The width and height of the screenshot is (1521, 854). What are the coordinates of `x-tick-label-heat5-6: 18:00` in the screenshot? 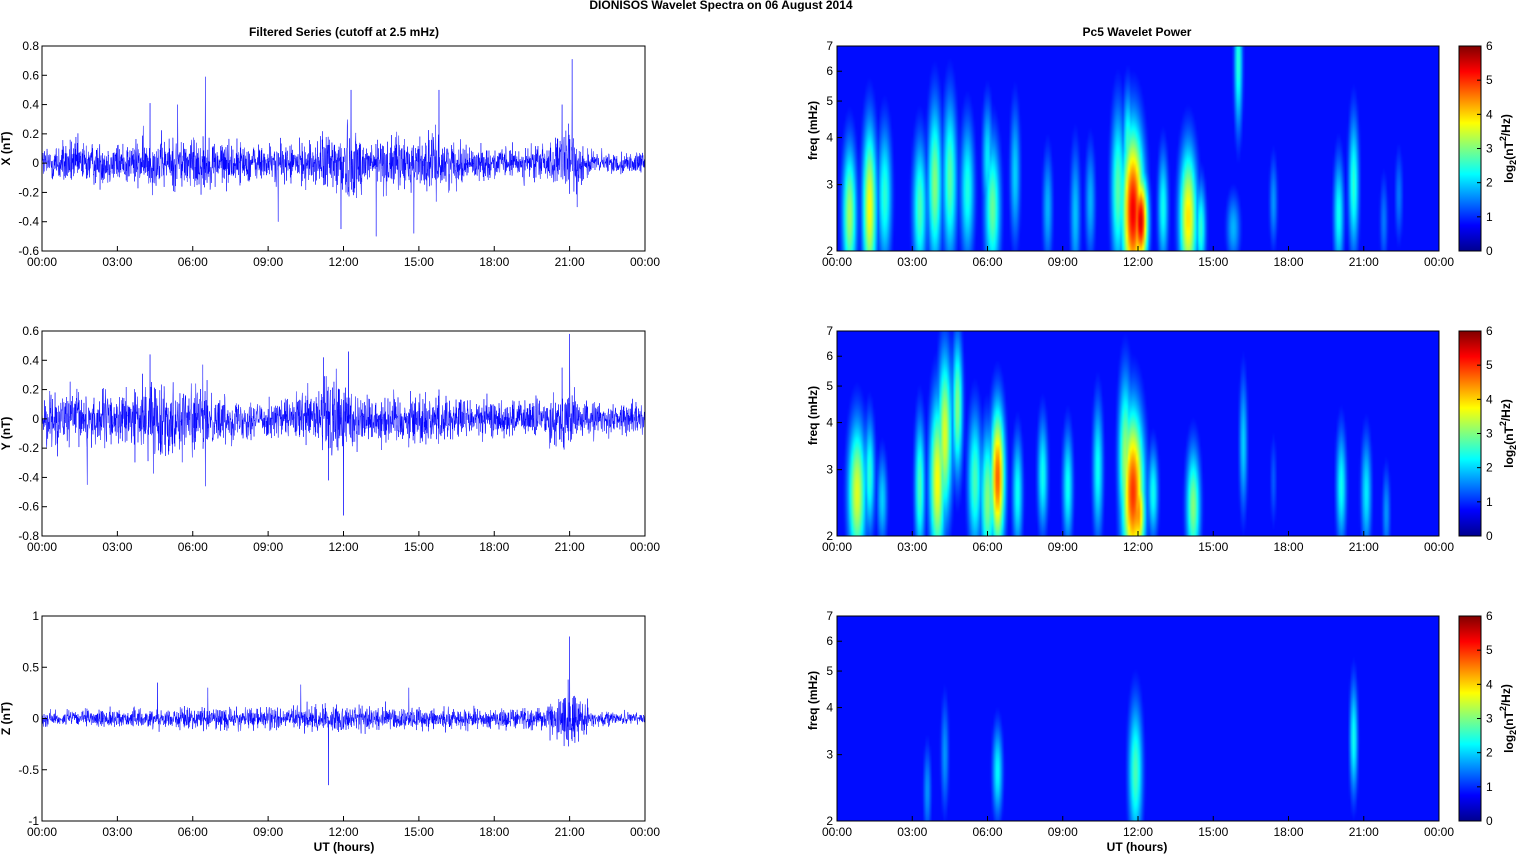 It's located at (1288, 832).